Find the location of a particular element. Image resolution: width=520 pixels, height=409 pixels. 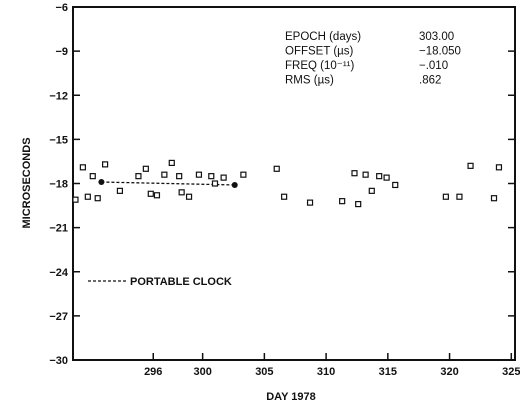

stat-label: FREQ (10⁻¹¹) is located at coordinates (319, 66).